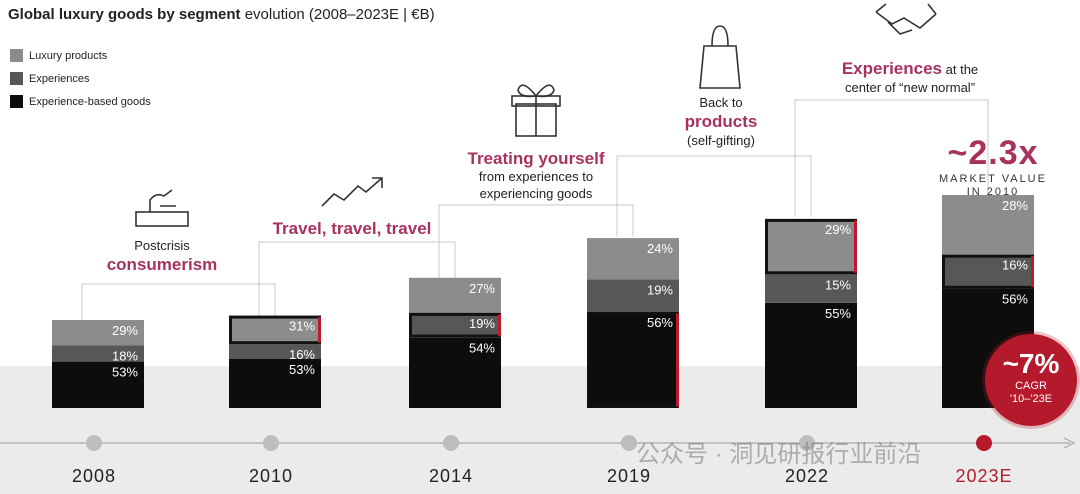 The height and width of the screenshot is (494, 1080). I want to click on legend-label: Luxury products, so click(68, 55).